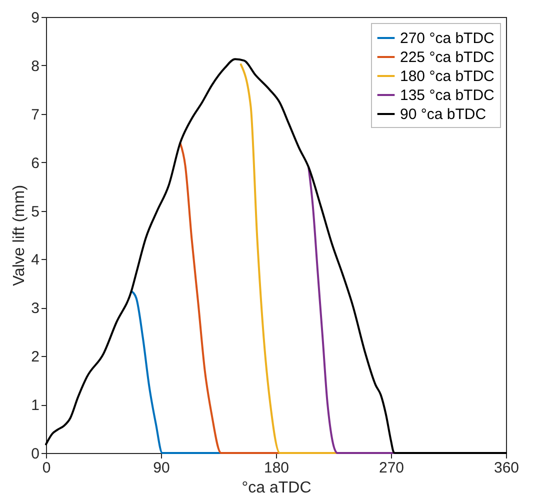  I want to click on y-tick-label: 7, so click(35, 115).